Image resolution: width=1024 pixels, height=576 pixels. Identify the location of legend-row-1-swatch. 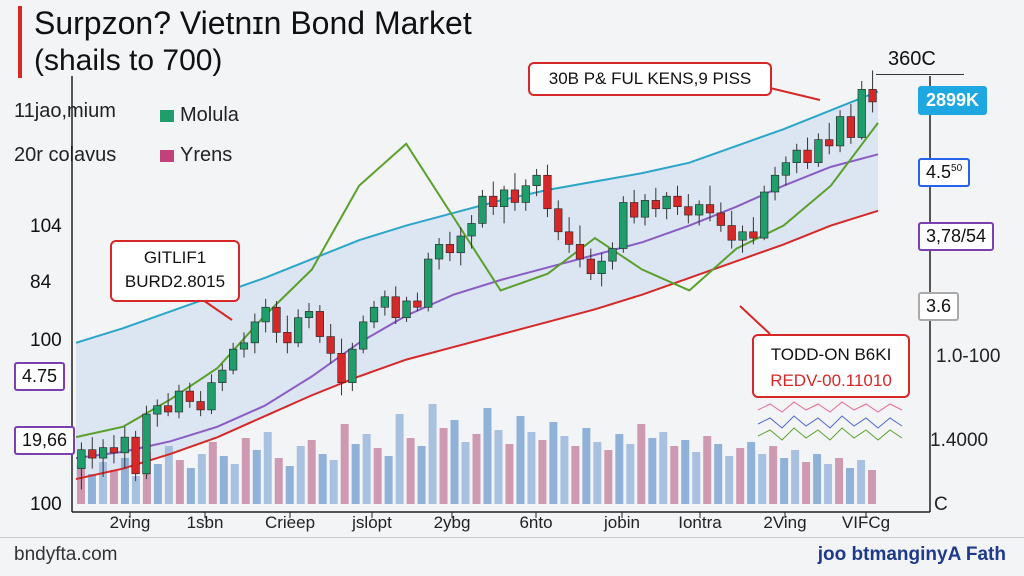
(167, 116).